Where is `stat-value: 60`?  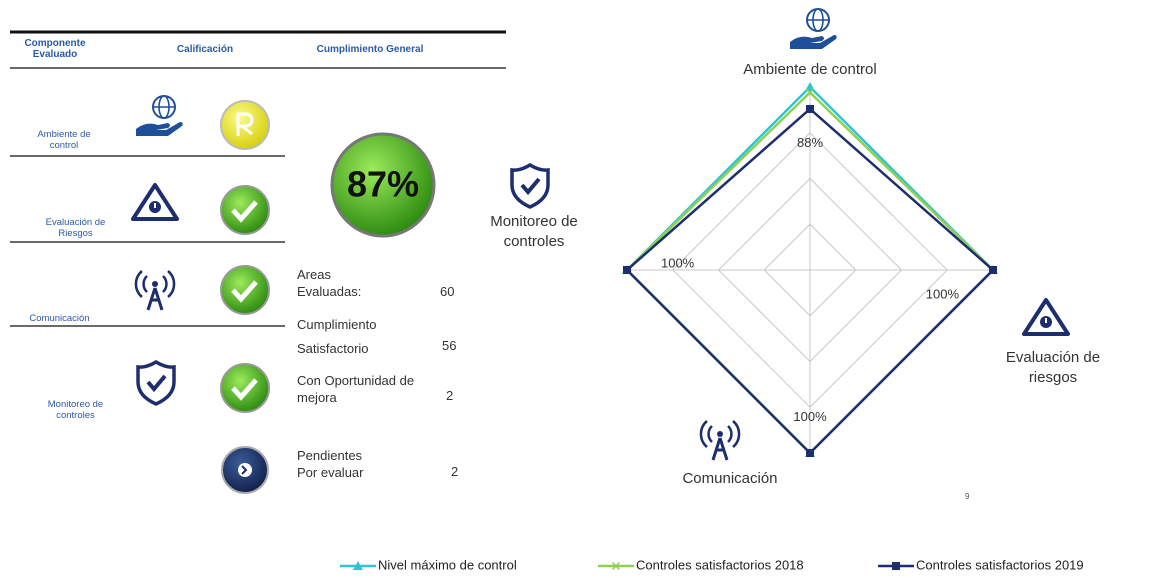
stat-value: 60 is located at coordinates (447, 291).